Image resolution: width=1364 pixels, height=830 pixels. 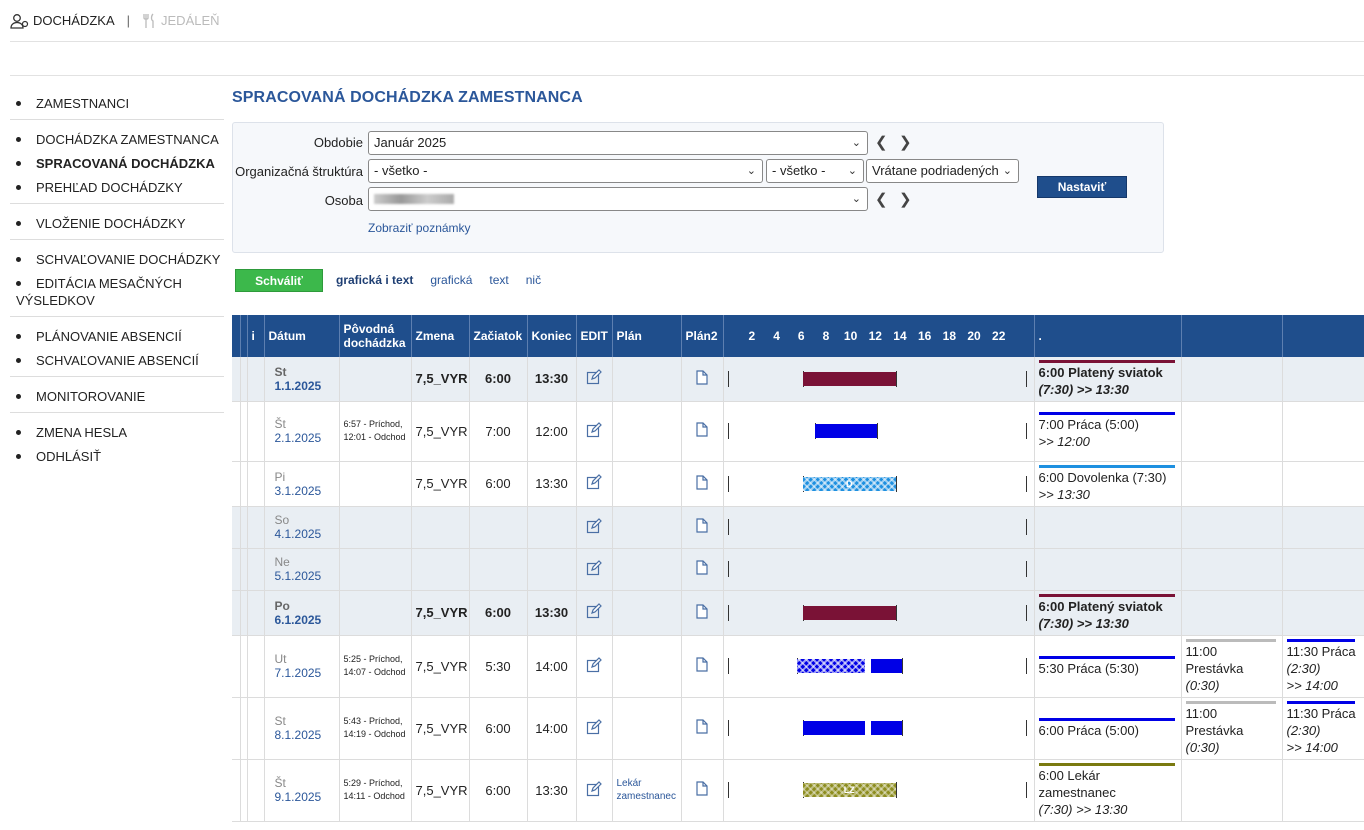 I want to click on show-notes-link: Zobraziť poznámky, so click(x=419, y=228).